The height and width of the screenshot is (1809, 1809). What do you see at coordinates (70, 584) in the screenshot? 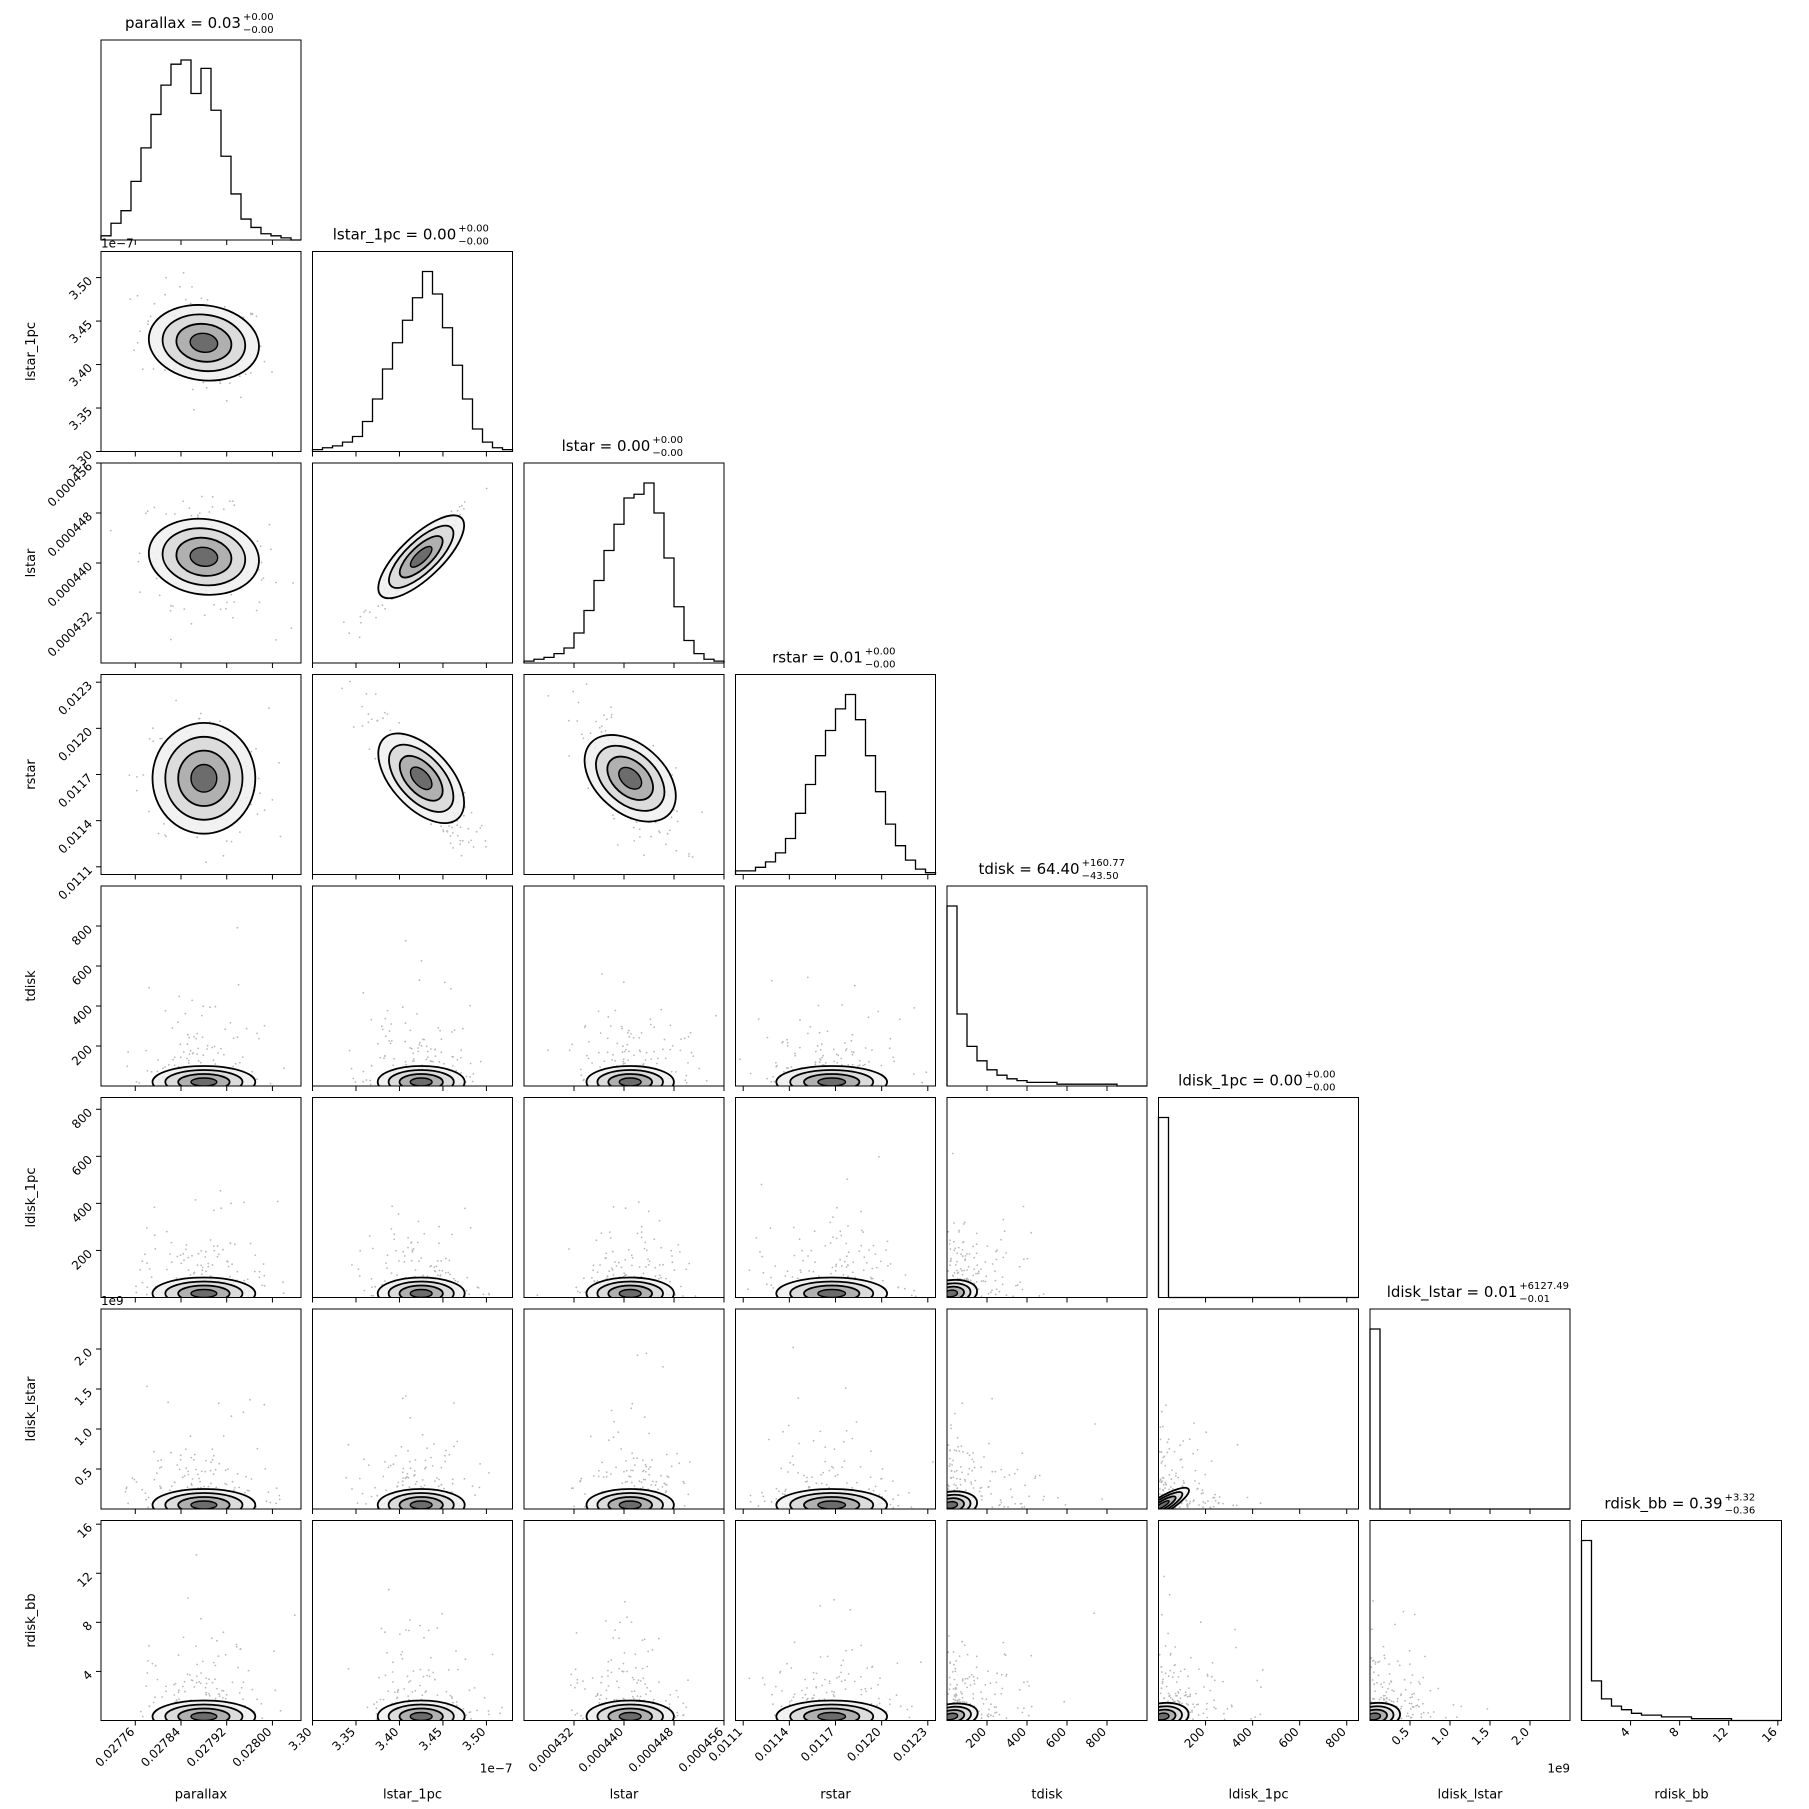
I see `y-tick-label: 0.000440` at bounding box center [70, 584].